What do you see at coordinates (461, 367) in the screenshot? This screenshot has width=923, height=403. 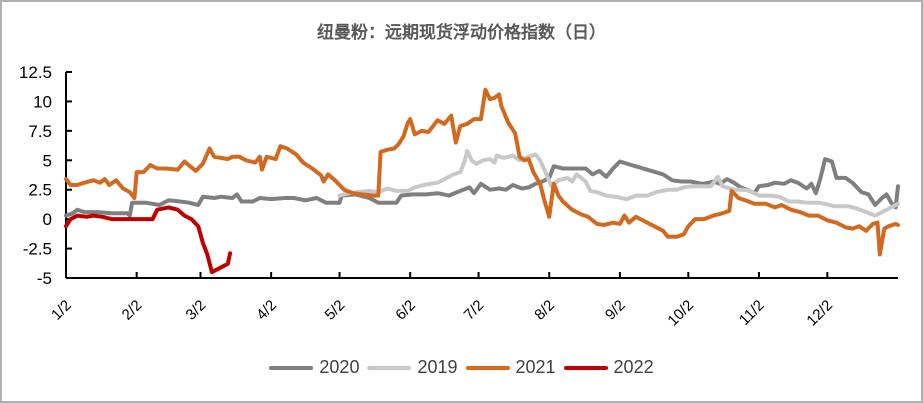 I see `chart-legend: 2020 2019 2021 2022` at bounding box center [461, 367].